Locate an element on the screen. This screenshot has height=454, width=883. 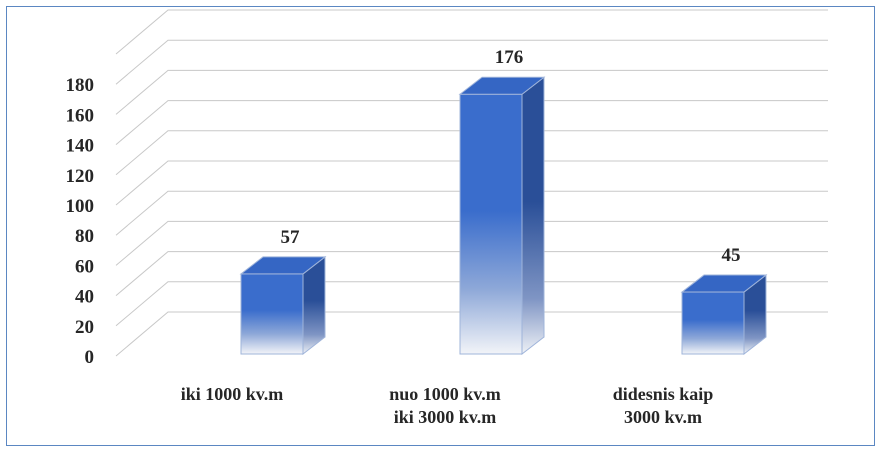
y-tick-label: 0 is located at coordinates (90, 357).